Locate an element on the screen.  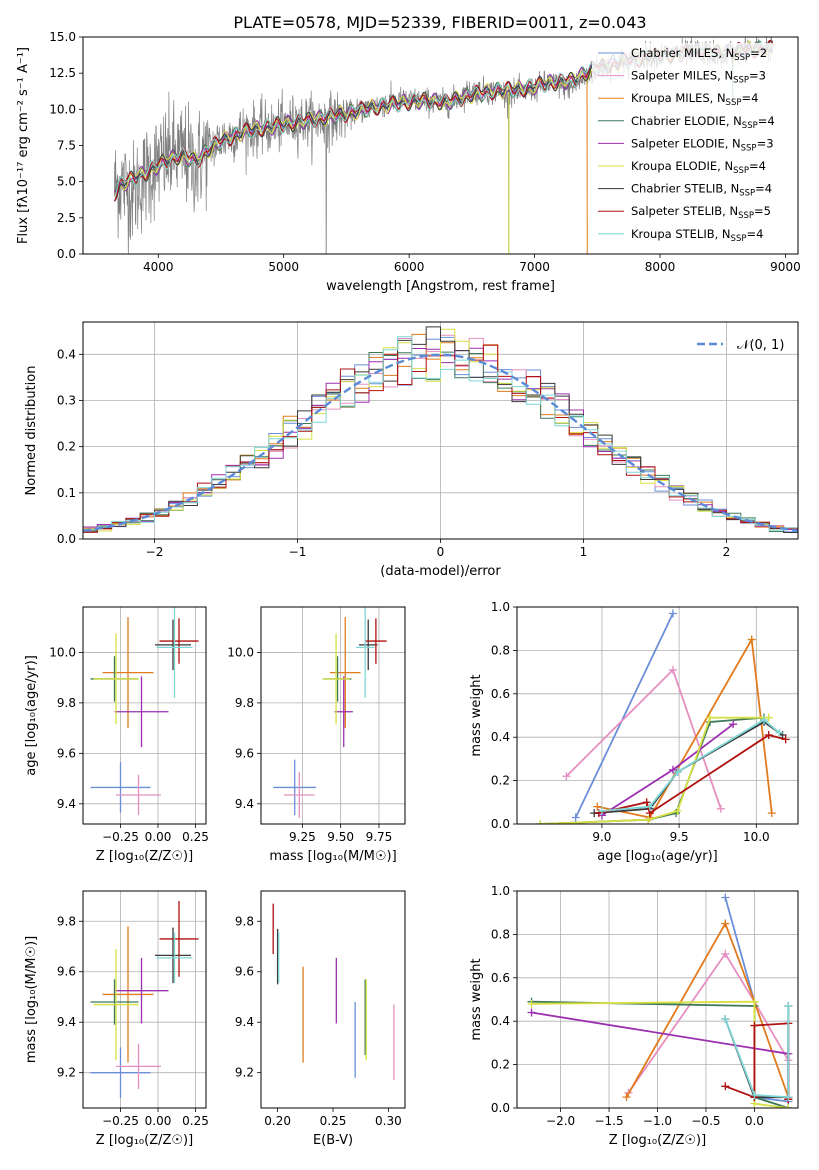
y-tick-label: 7.5 is located at coordinates (66, 146).